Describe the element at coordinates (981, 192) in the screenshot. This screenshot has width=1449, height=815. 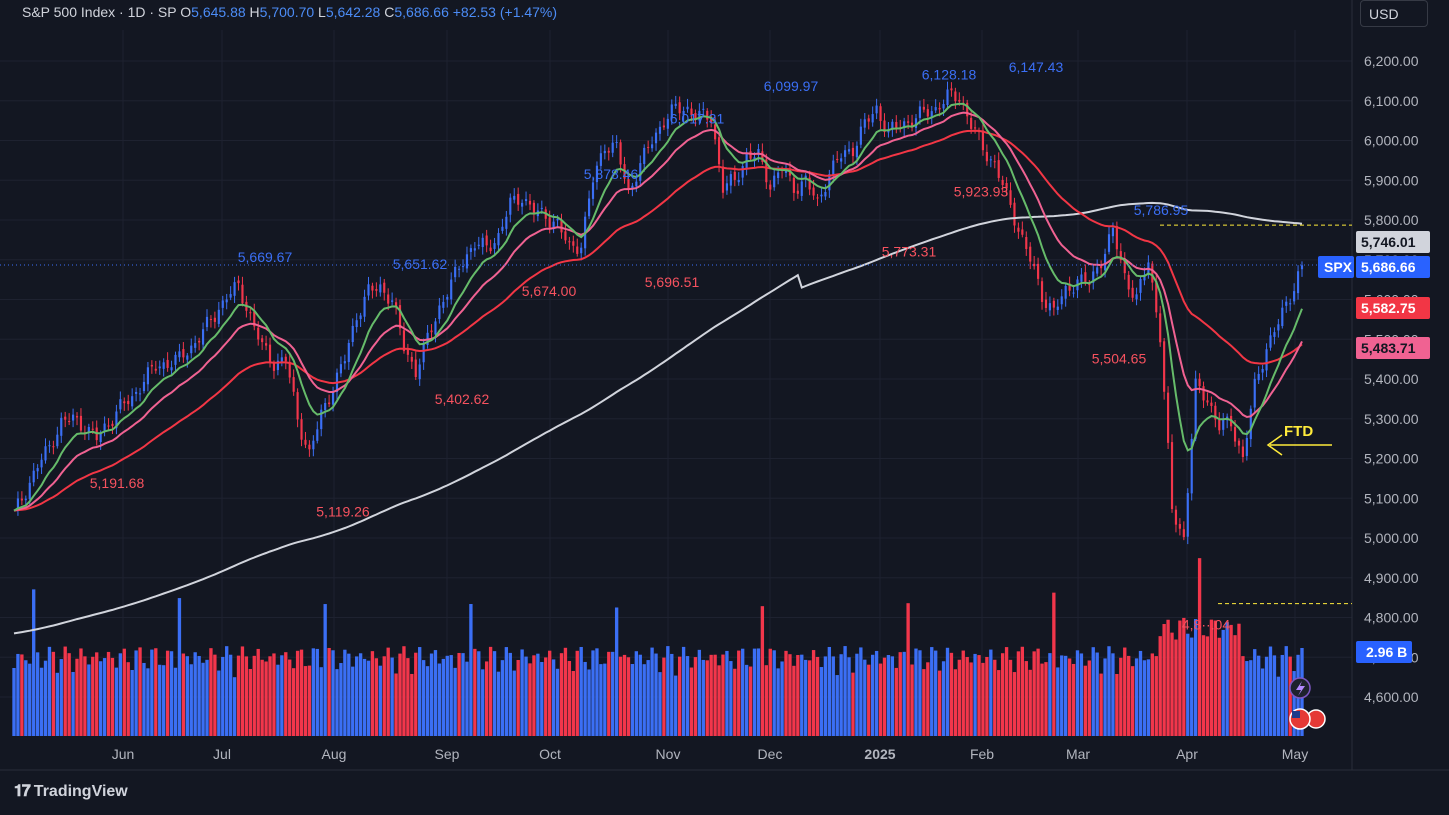
I see `low-label: 5,923.93` at that location.